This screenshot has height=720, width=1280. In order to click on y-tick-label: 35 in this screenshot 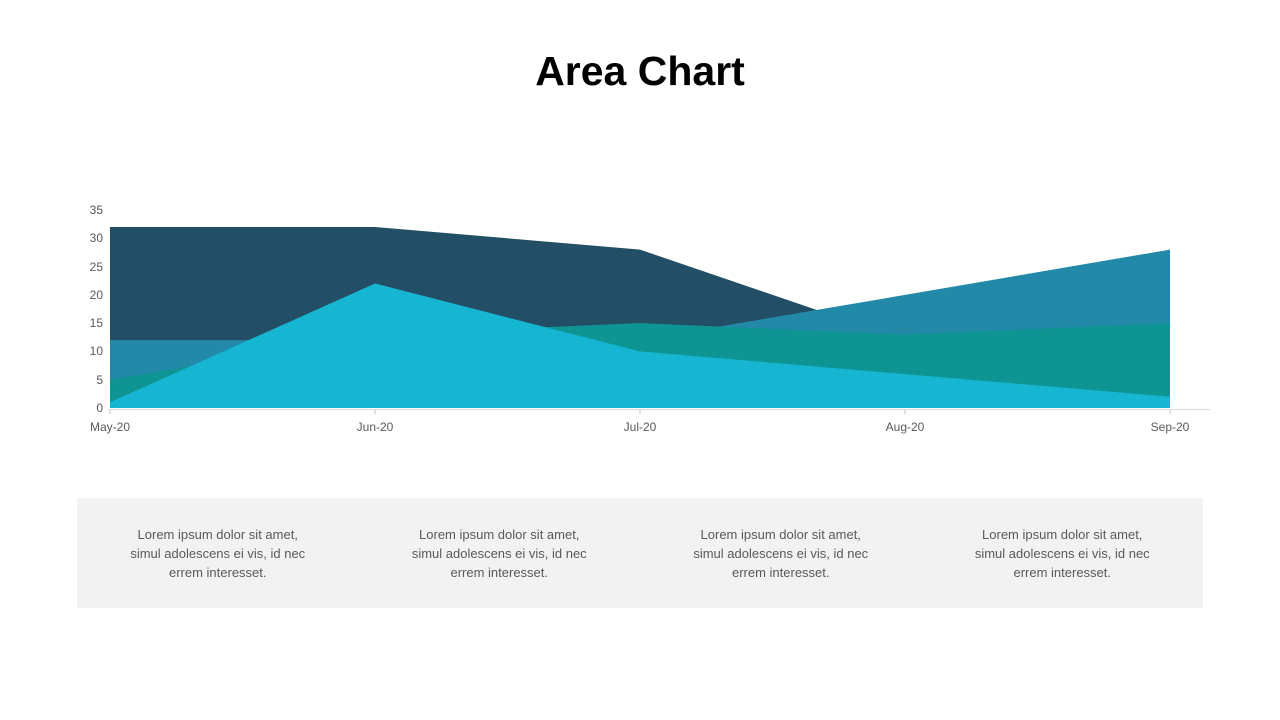, I will do `click(96, 210)`.